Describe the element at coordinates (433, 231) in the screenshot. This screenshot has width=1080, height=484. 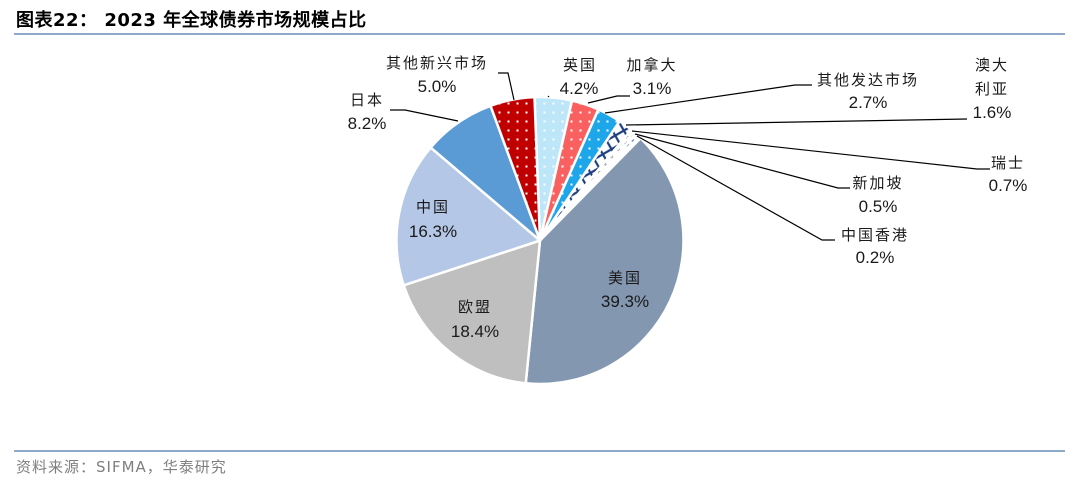
I see `slice-value: 16.3%` at that location.